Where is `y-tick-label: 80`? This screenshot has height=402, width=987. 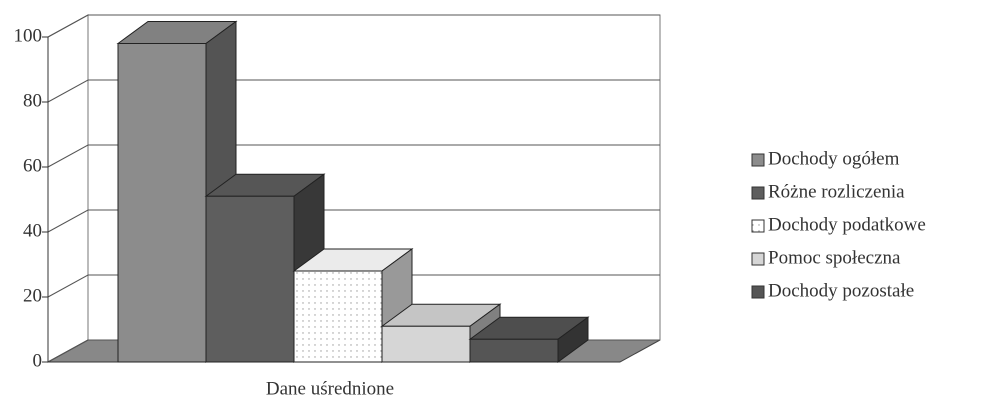
y-tick-label: 80 is located at coordinates (32, 100).